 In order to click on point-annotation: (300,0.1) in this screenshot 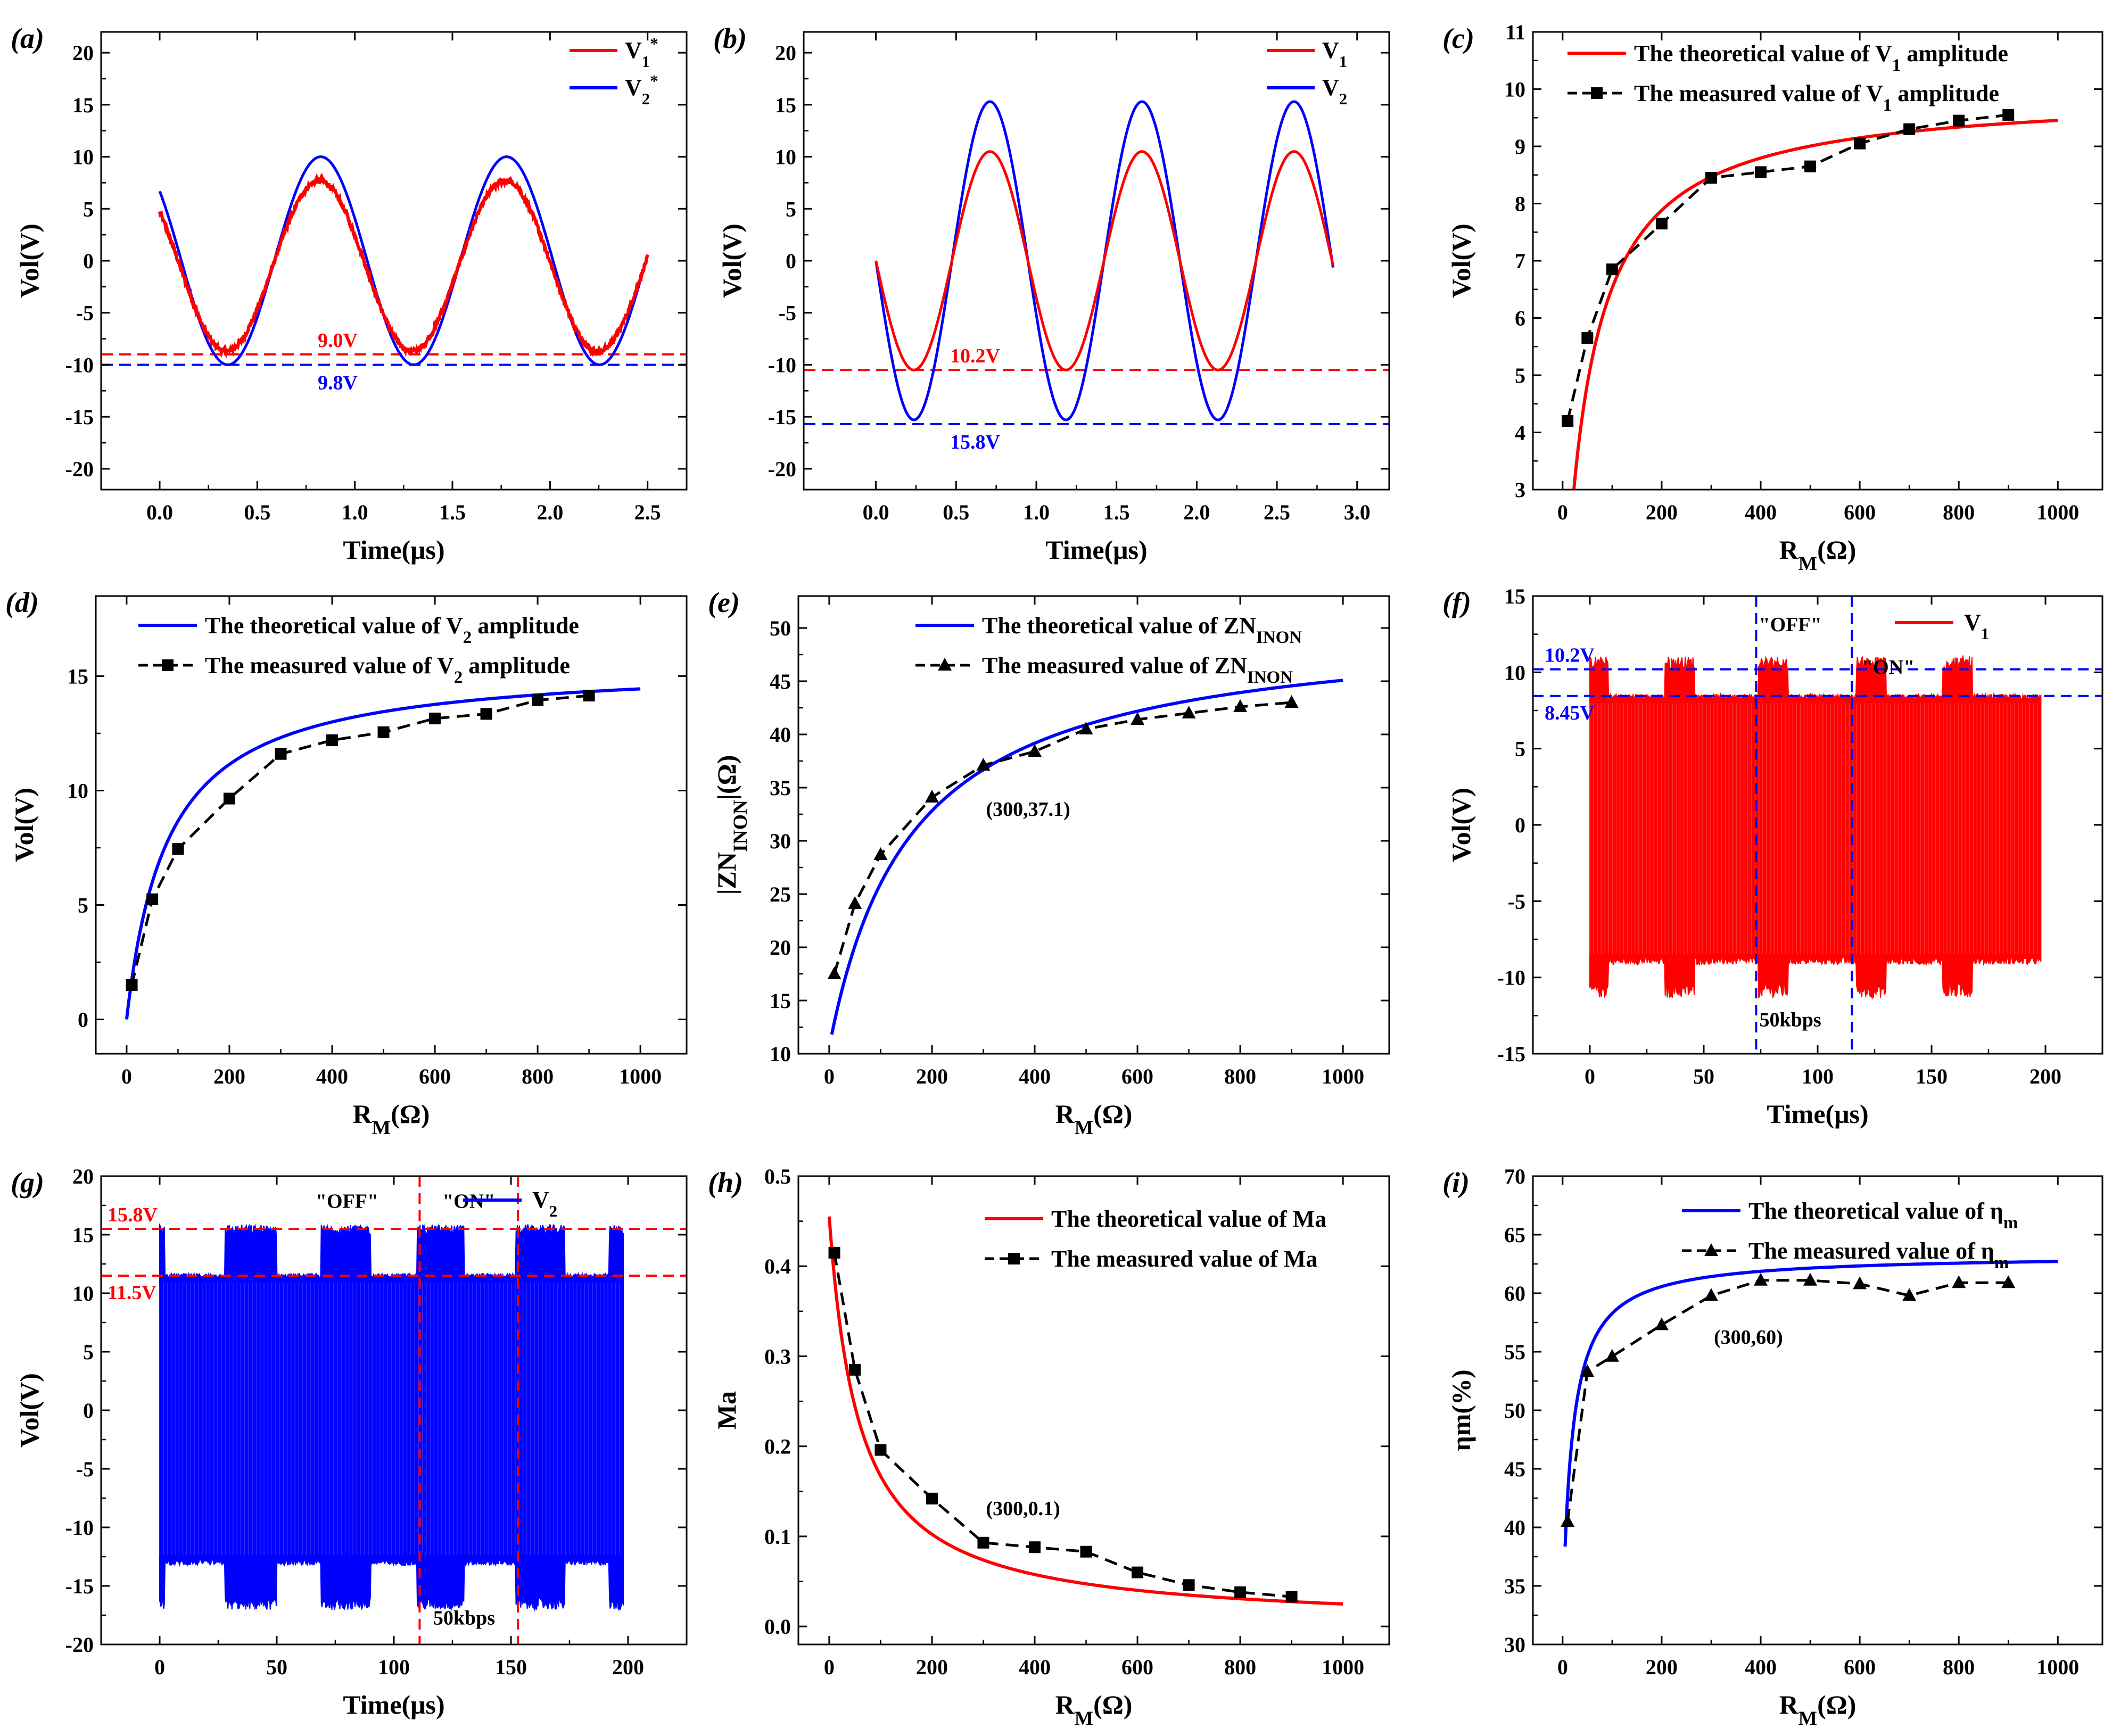, I will do `click(1023, 1509)`.